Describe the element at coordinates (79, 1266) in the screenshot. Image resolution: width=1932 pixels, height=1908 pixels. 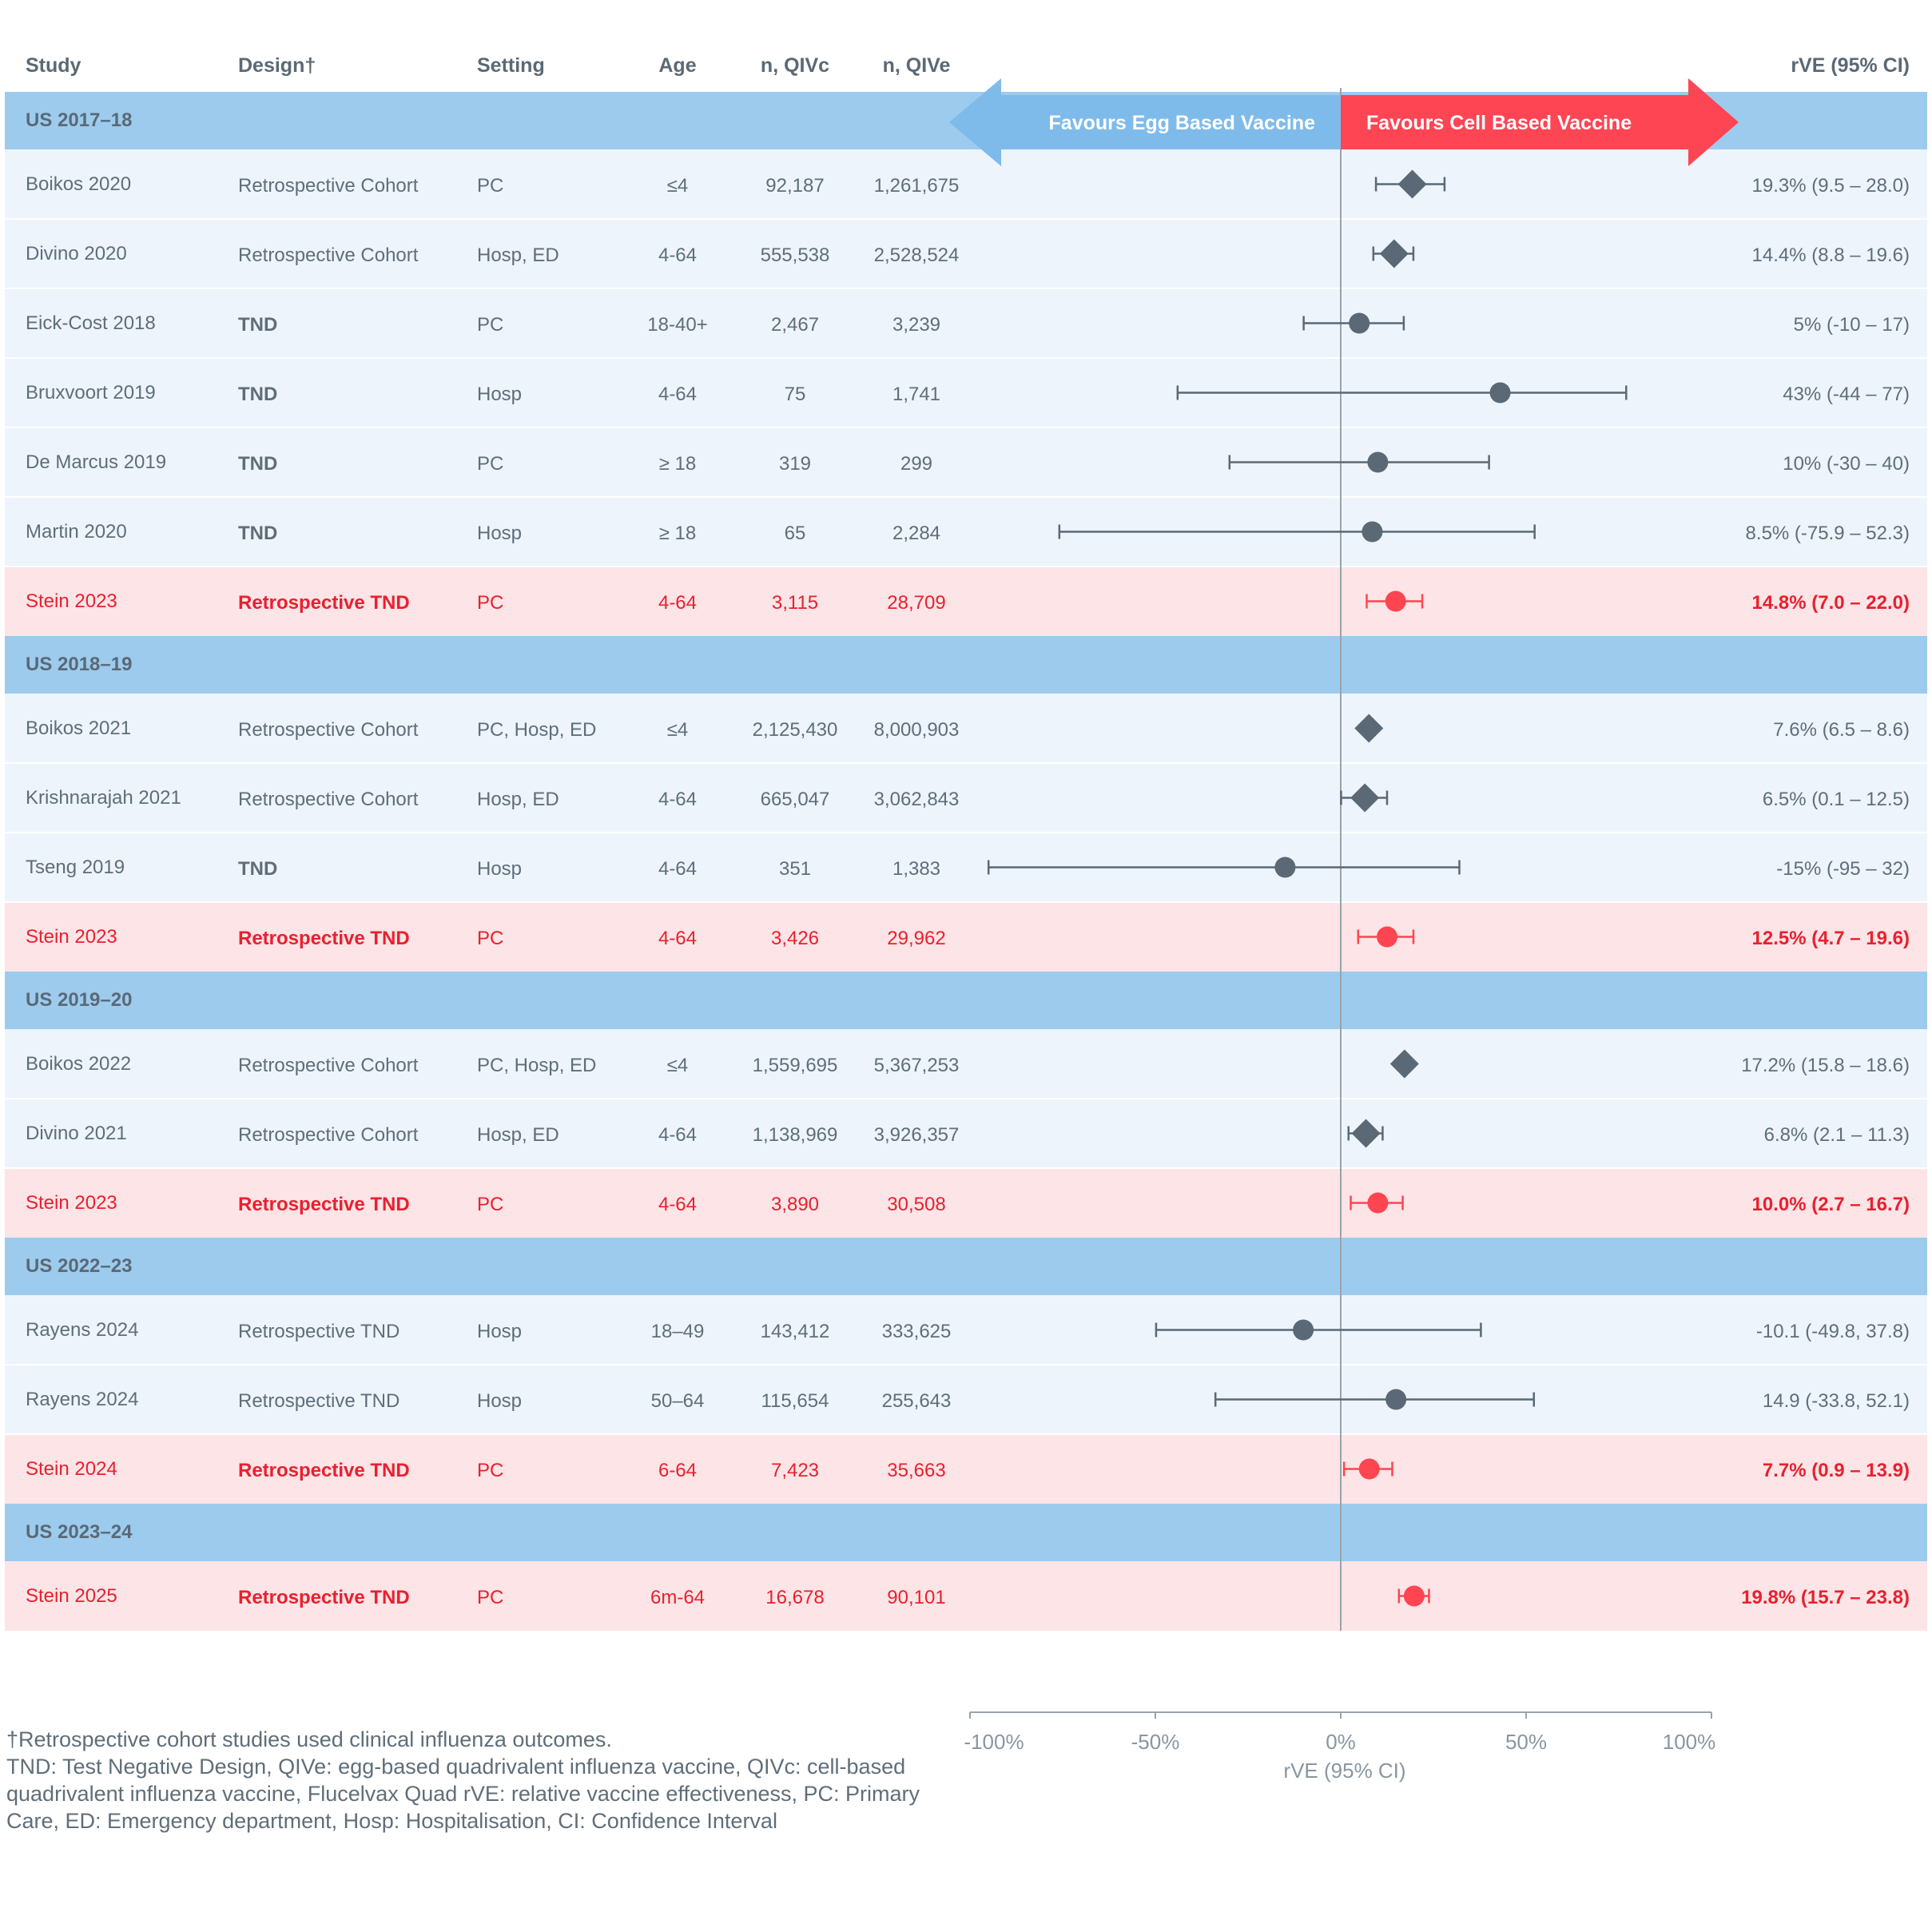
I see `section-title: US 2022–23` at that location.